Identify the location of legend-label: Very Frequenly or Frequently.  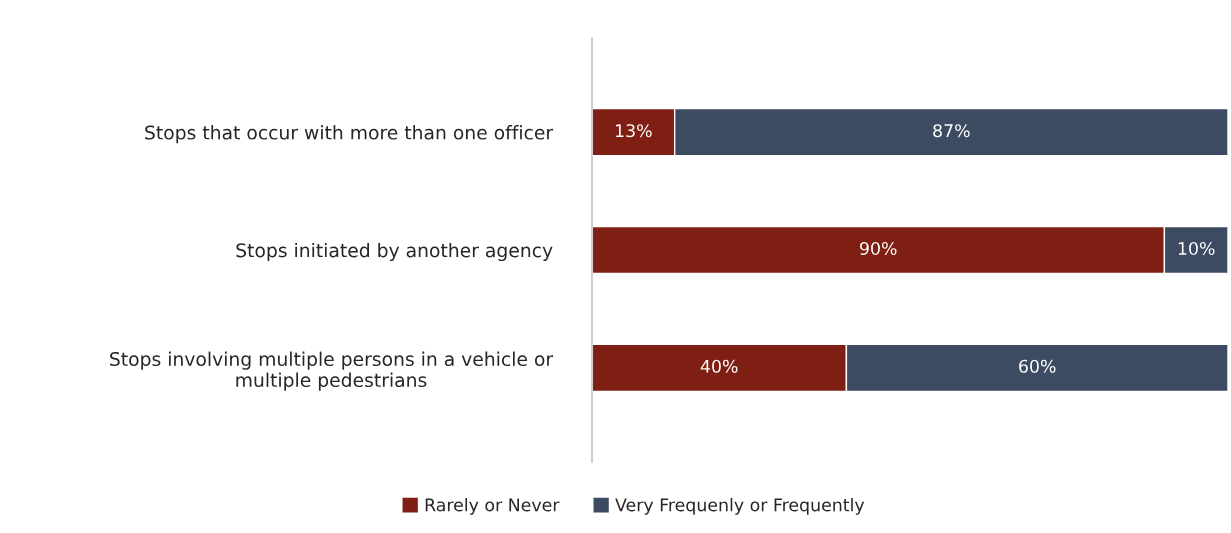
(740, 506).